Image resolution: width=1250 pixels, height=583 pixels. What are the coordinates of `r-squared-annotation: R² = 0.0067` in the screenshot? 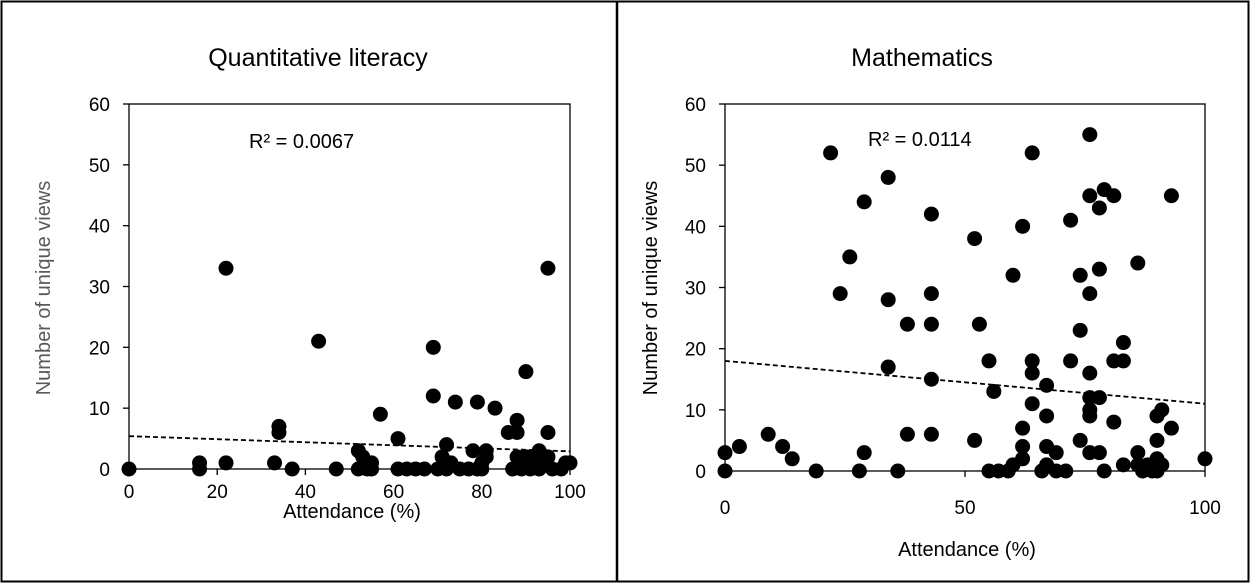 It's located at (301, 142).